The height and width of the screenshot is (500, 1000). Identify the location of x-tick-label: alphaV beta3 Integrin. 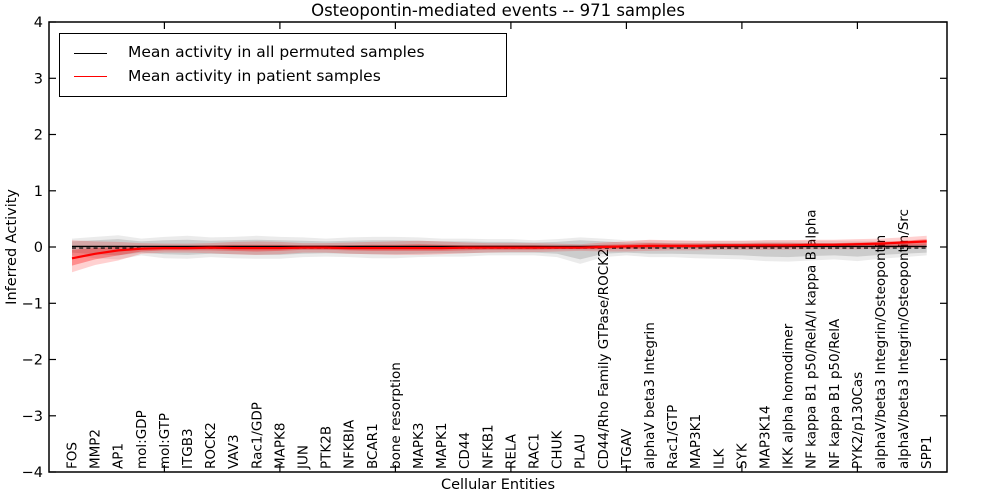
(650, 395).